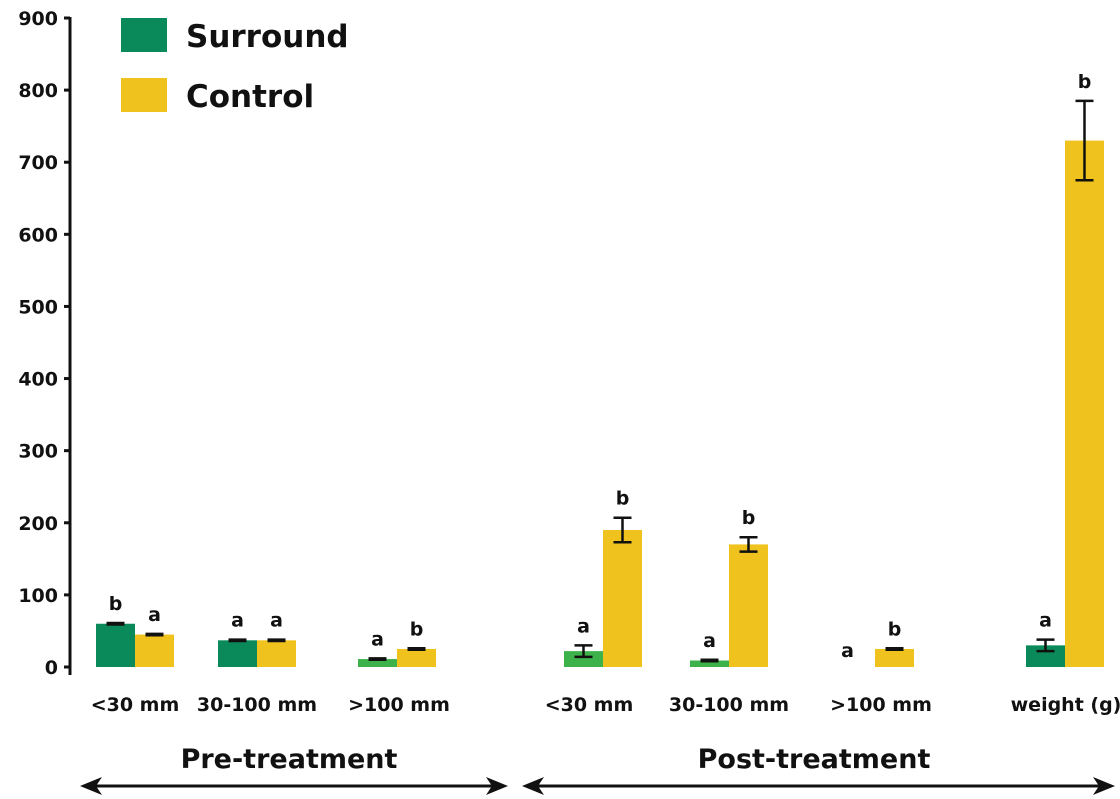 The width and height of the screenshot is (1120, 799). What do you see at coordinates (250, 97) in the screenshot?
I see `legend-label: Control` at bounding box center [250, 97].